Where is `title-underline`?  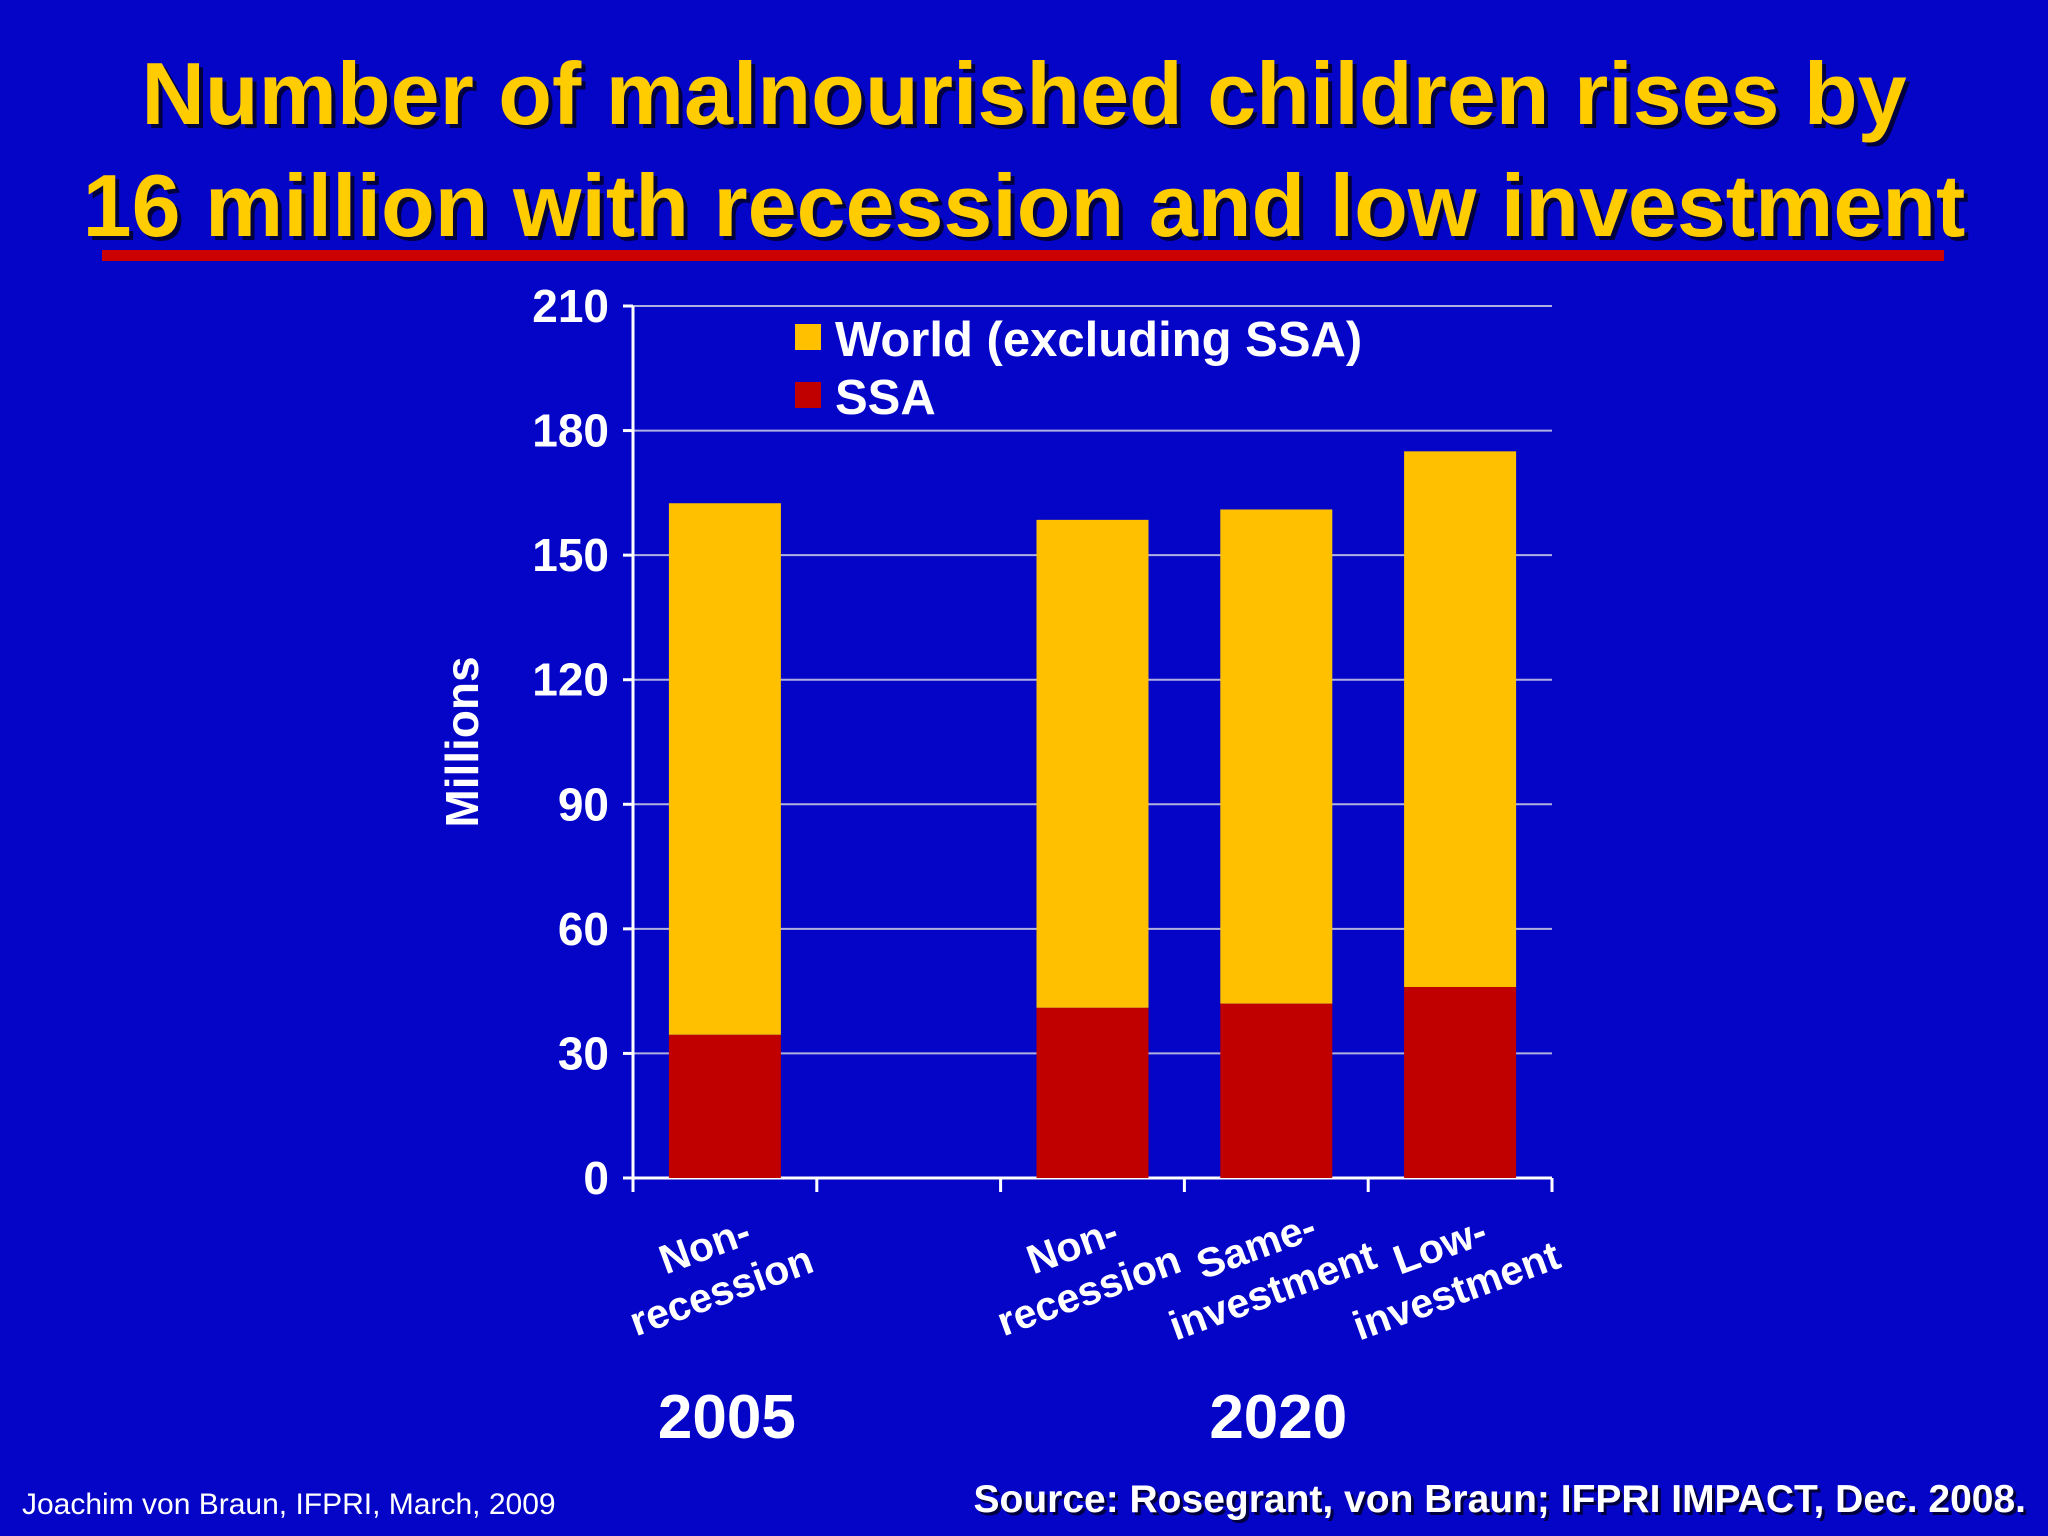
title-underline is located at coordinates (1023, 255).